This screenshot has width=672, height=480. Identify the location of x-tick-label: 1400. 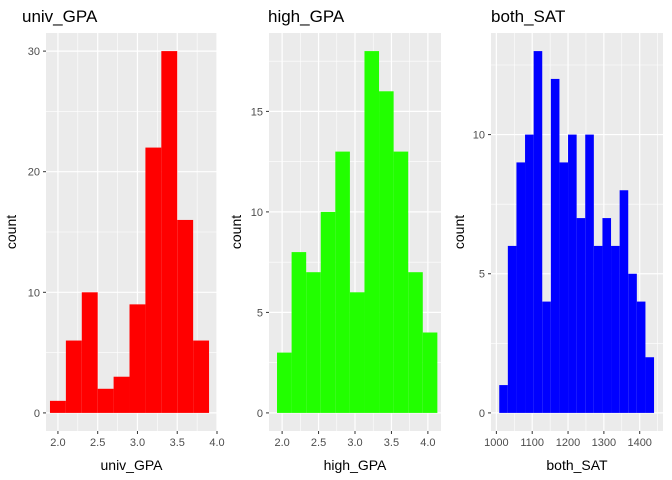
(639, 443).